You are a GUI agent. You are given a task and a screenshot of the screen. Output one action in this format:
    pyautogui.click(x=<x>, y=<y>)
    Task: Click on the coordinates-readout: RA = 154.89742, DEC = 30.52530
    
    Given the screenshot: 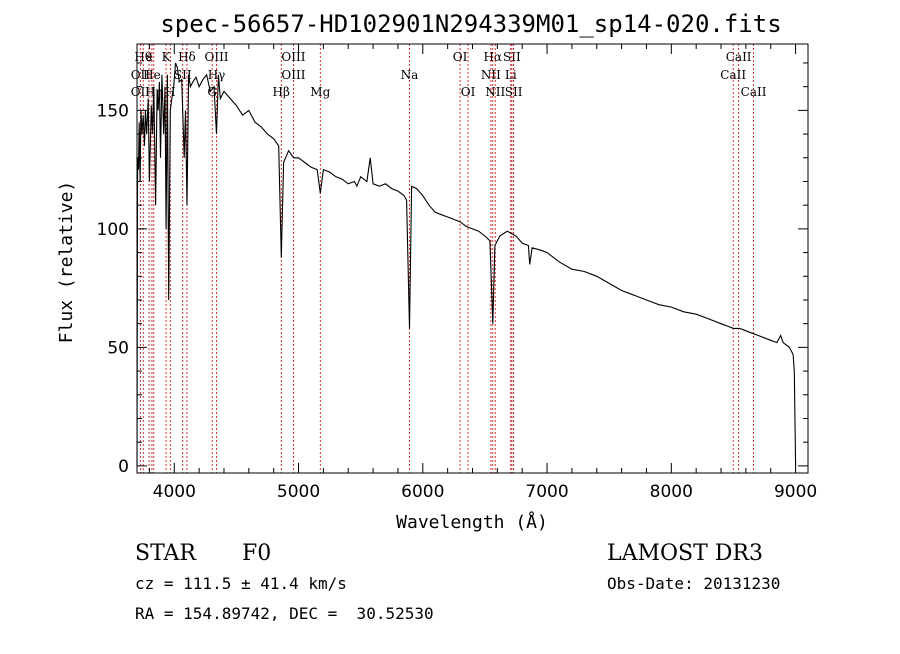 What is the action you would take?
    pyautogui.click(x=284, y=613)
    